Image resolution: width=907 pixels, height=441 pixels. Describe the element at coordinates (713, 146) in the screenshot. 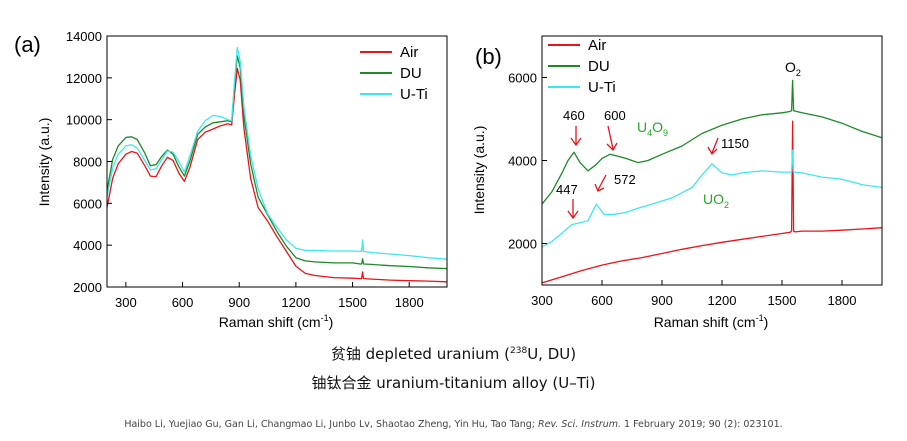

I see `arrow-1150-icon` at that location.